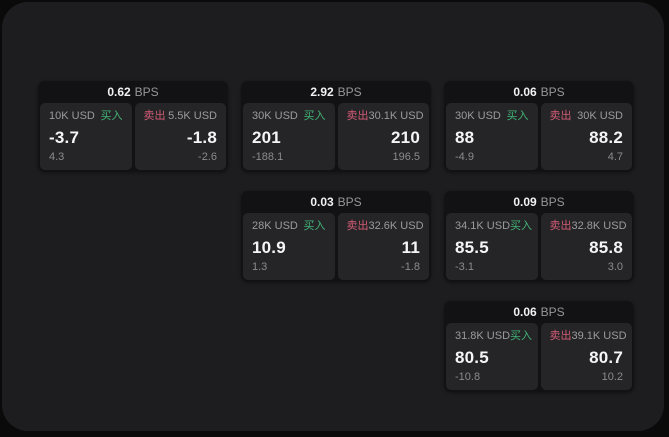 Image resolution: width=669 pixels, height=437 pixels. I want to click on sell-size: 39.1K USD, so click(599, 336).